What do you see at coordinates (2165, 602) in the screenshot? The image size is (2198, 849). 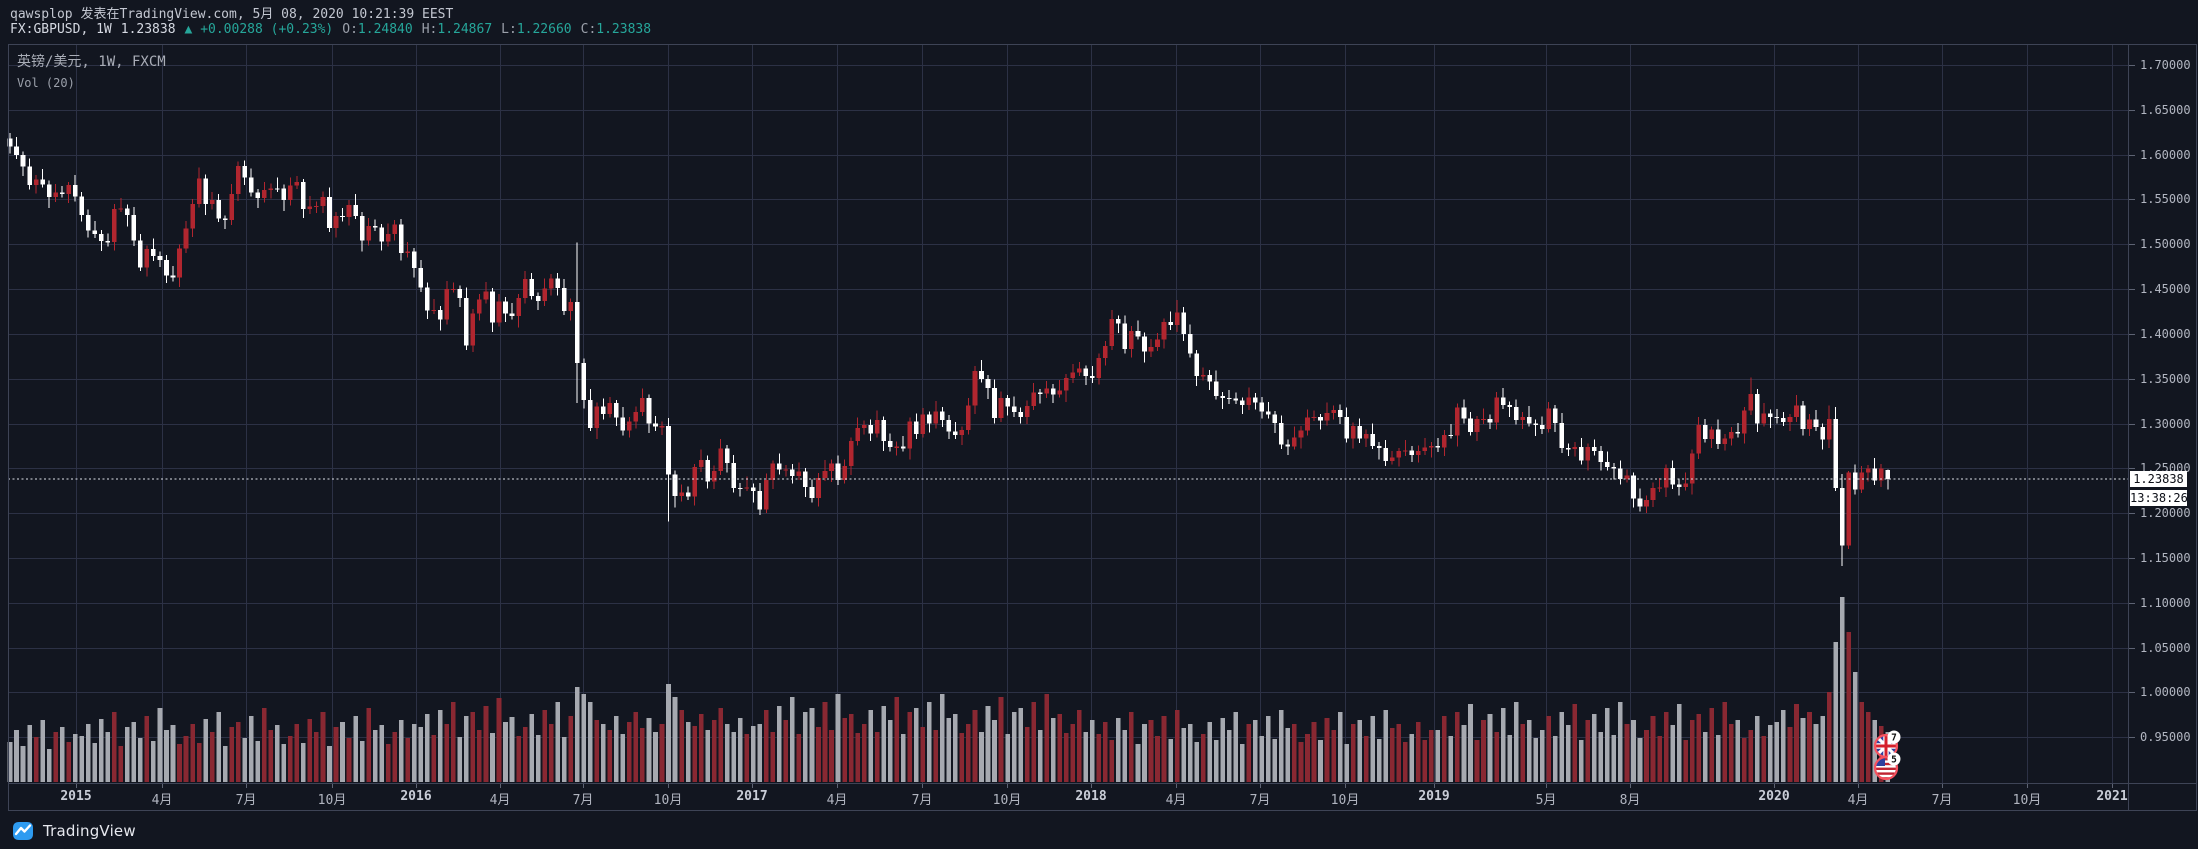 I see `price-axis-label: 1.10000` at bounding box center [2165, 602].